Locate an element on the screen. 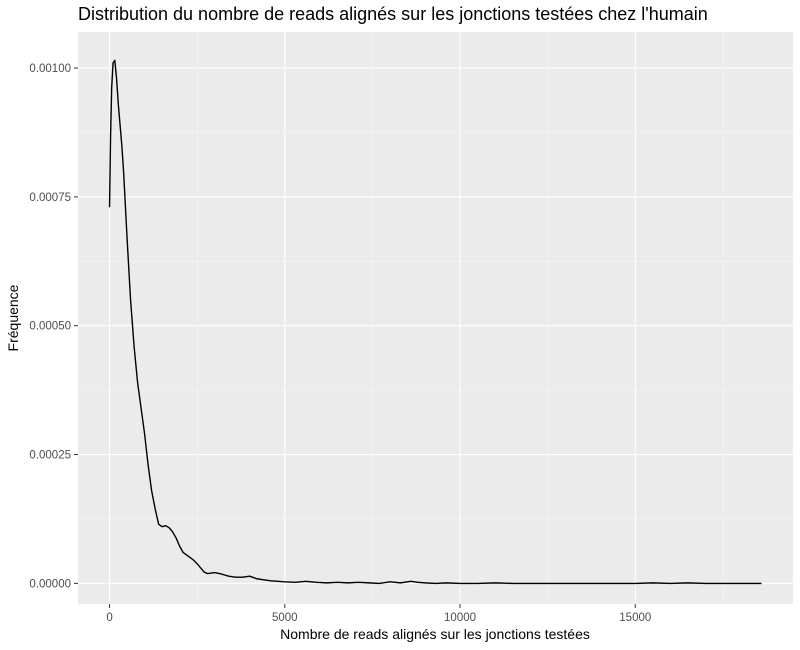  x-tick-label: 0 is located at coordinates (109, 618).